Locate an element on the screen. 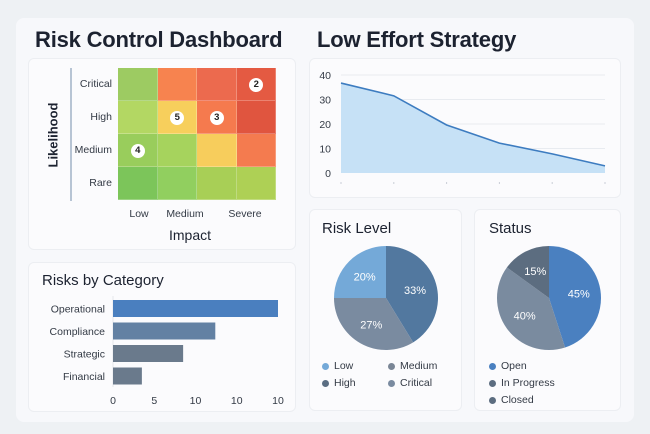 Image resolution: width=650 pixels, height=434 pixels. risk-level-title: Risk Level is located at coordinates (357, 228).